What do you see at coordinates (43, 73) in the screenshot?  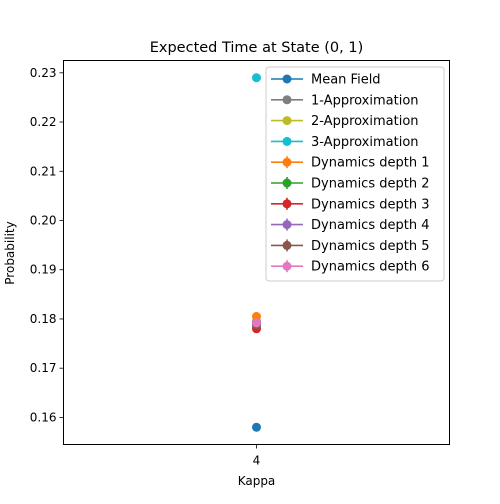 I see `y-tick-label: 0.23` at bounding box center [43, 73].